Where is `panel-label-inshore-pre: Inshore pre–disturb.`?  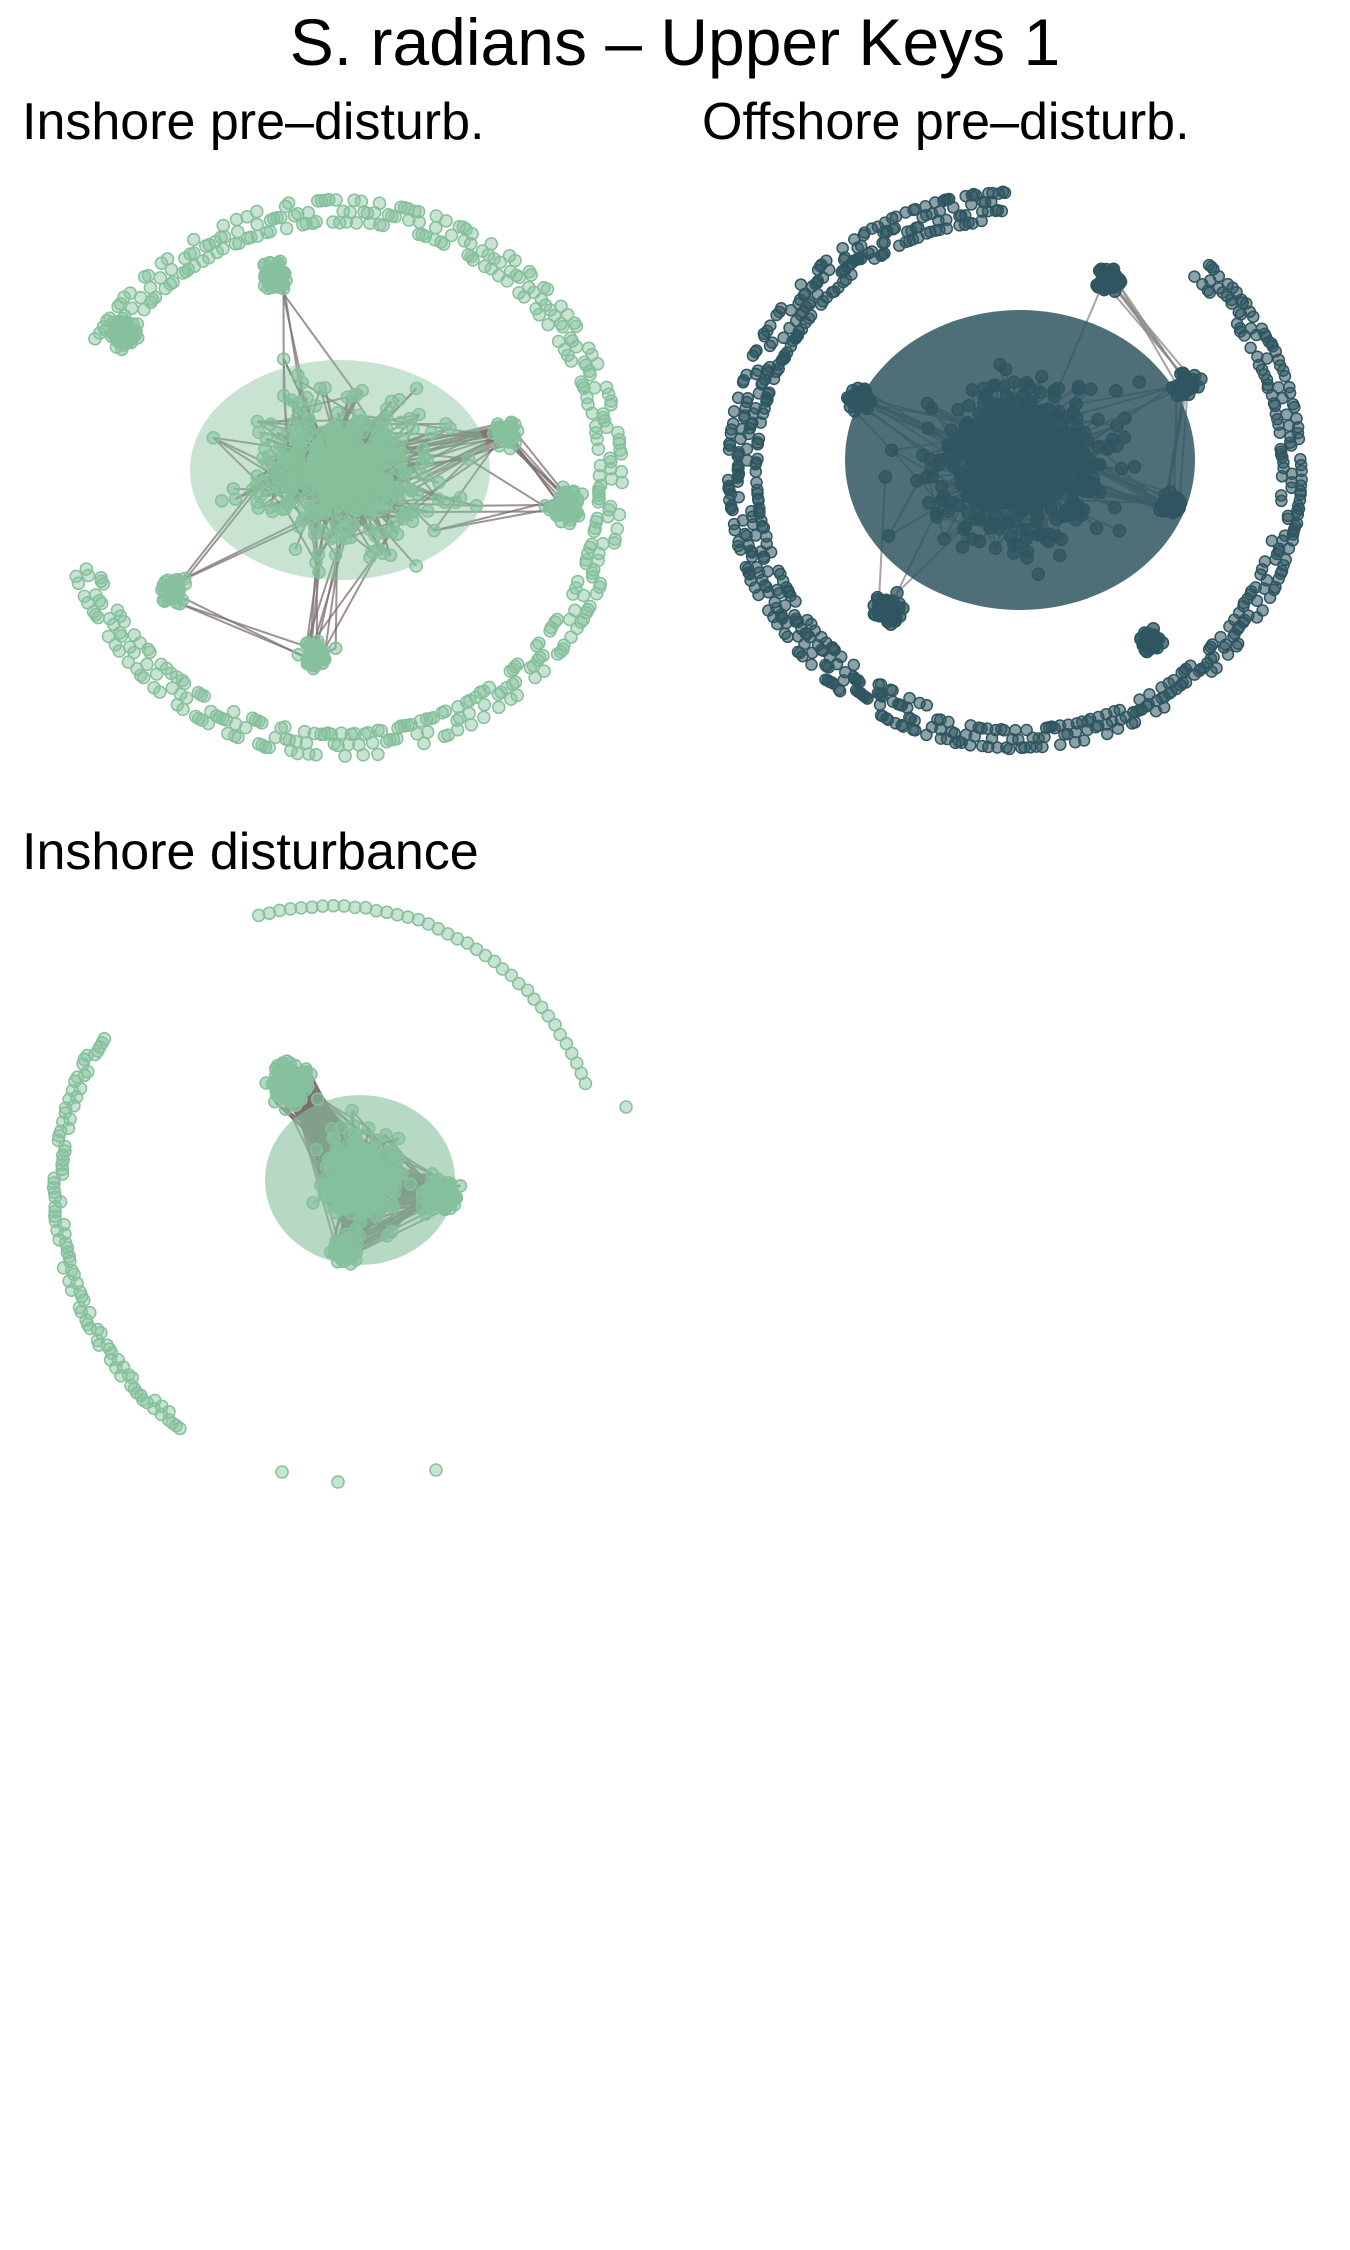 panel-label-inshore-pre: Inshore pre–disturb. is located at coordinates (253, 122).